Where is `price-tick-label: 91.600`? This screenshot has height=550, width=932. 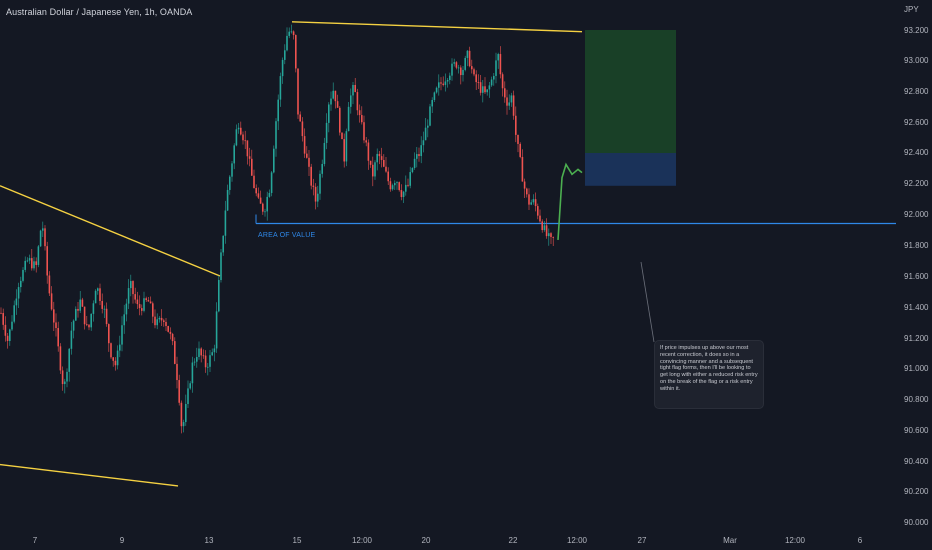 price-tick-label: 91.600 is located at coordinates (916, 276).